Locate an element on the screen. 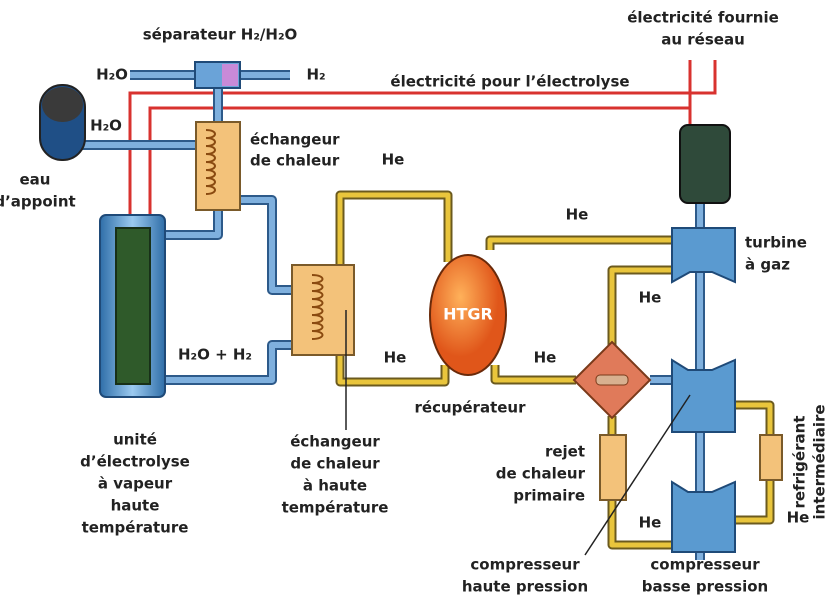 The height and width of the screenshot is (598, 833). label: rejet is located at coordinates (565, 452).